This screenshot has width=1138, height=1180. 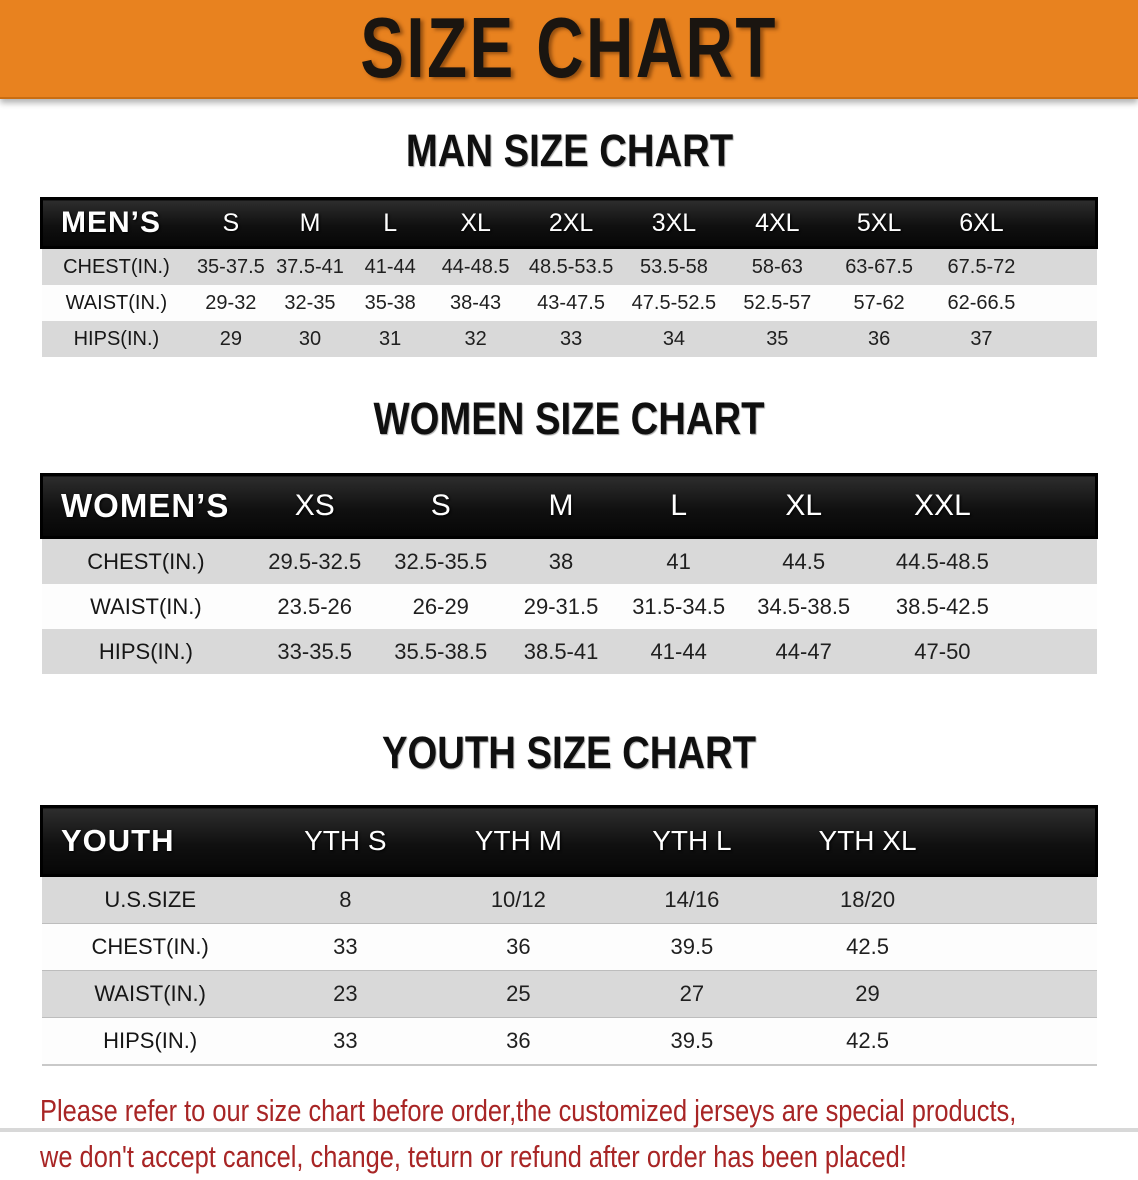 What do you see at coordinates (674, 266) in the screenshot?
I see `size-cell: 53.5-58` at bounding box center [674, 266].